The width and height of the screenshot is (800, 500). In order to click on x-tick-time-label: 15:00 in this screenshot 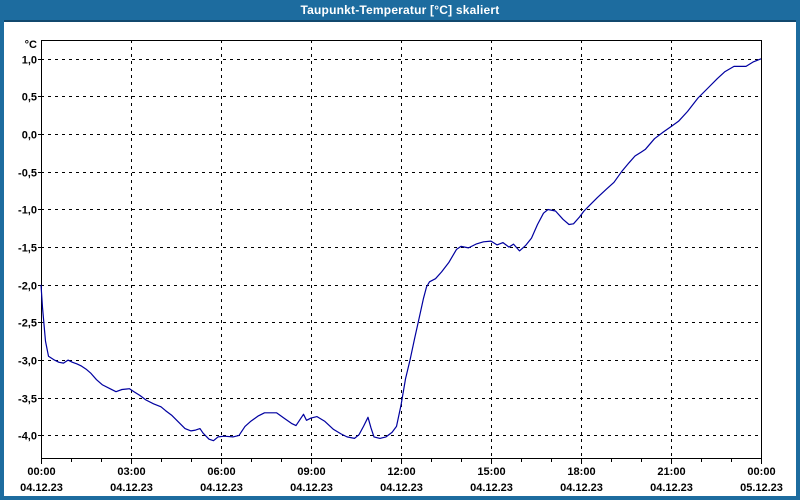, I will do `click(491, 472)`.